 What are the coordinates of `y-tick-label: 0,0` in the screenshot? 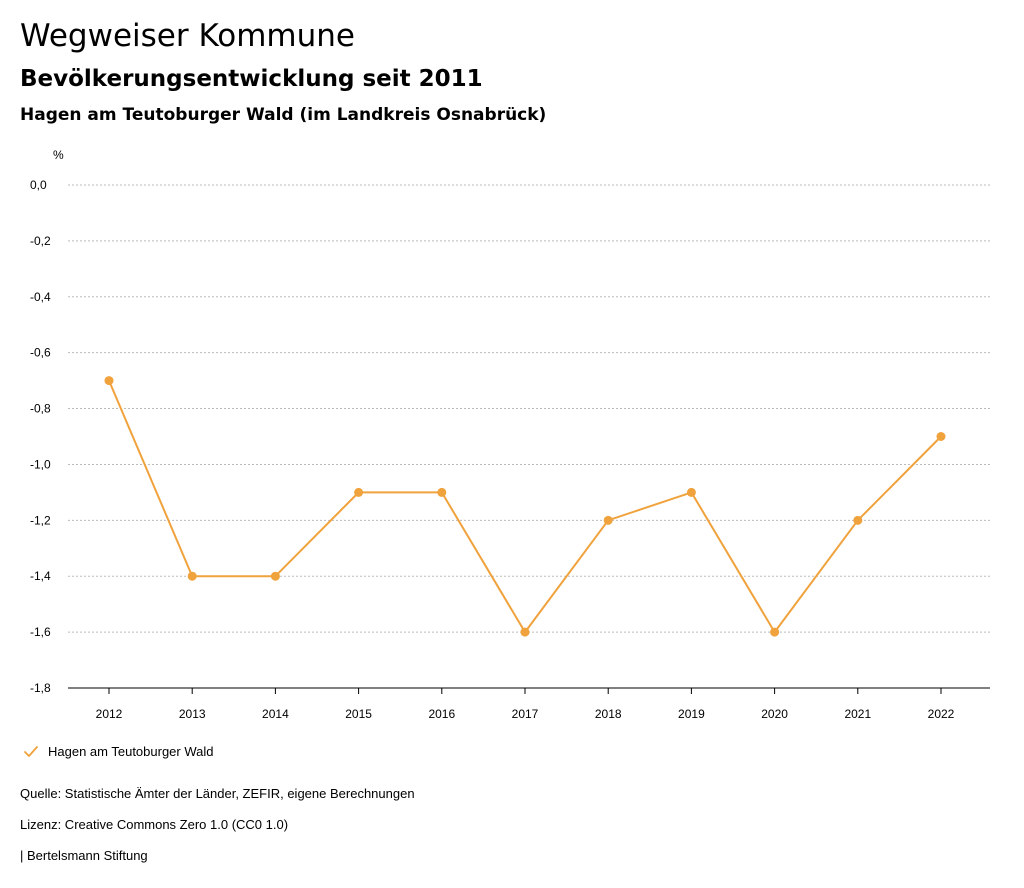 It's located at (38, 185).